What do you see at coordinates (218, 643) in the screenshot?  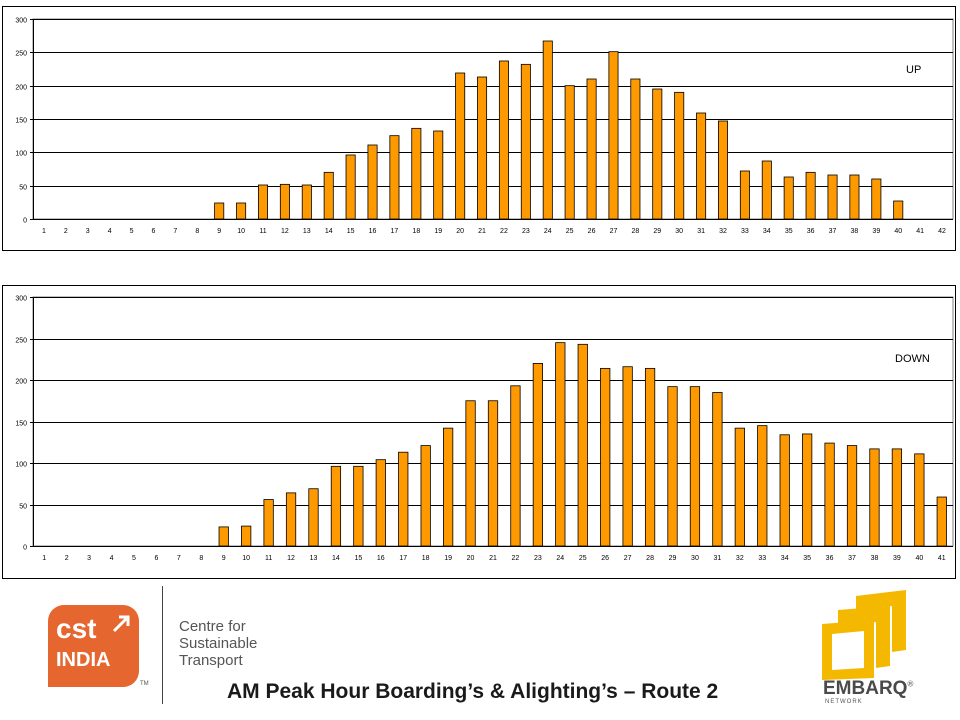 I see `org-name-line: Sustainable` at bounding box center [218, 643].